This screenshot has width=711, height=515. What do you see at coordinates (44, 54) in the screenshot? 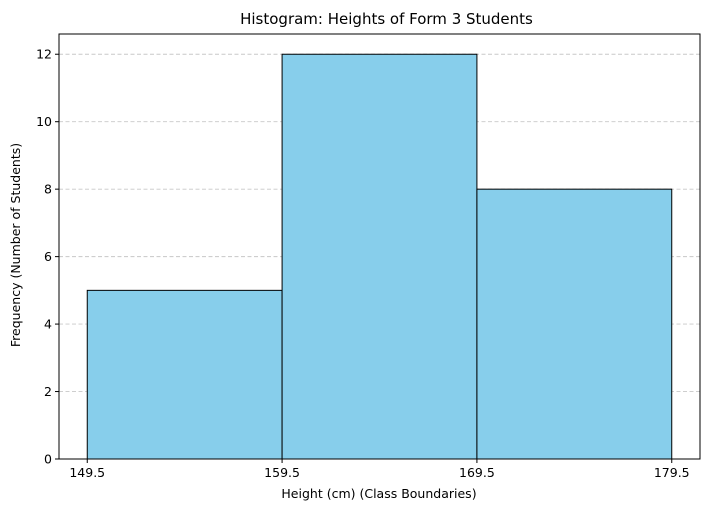
I see `y-tick-label: 12` at bounding box center [44, 54].